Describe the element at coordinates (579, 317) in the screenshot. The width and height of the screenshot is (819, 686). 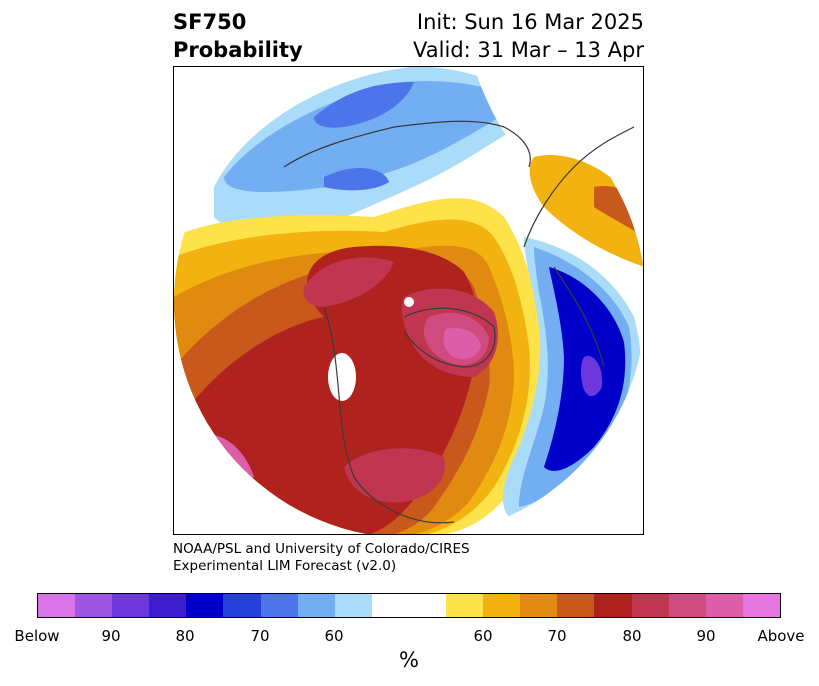
I see `coast-africa` at that location.